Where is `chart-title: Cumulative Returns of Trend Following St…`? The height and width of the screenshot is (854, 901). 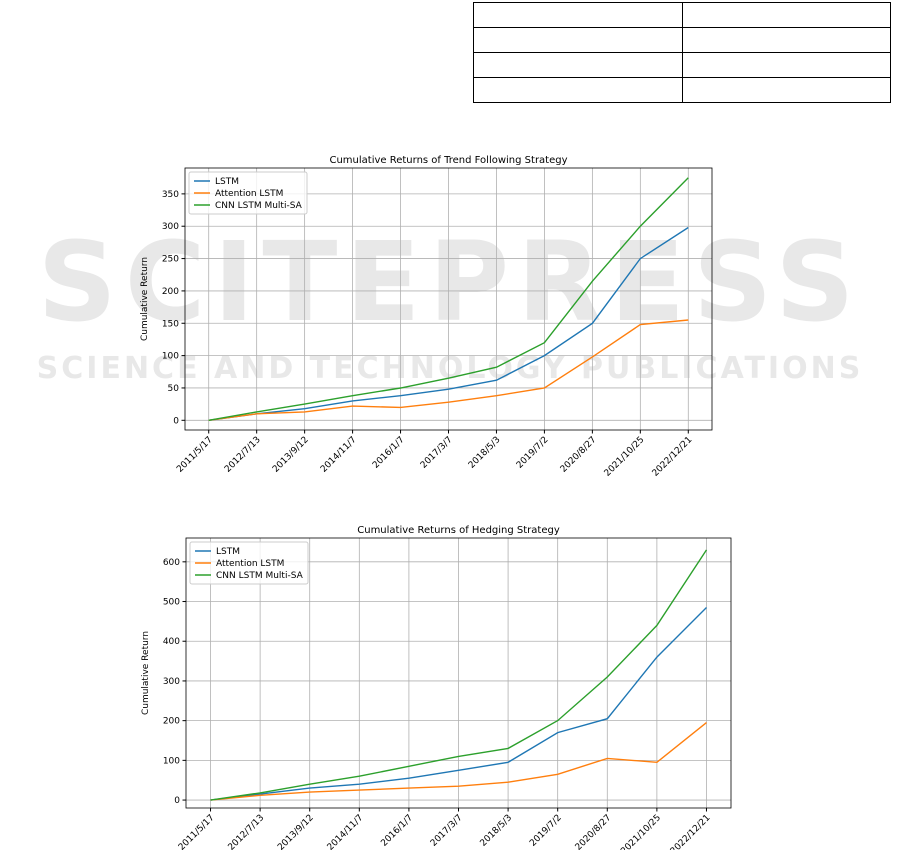
chart-title: Cumulative Returns of Trend Following St… is located at coordinates (448, 160).